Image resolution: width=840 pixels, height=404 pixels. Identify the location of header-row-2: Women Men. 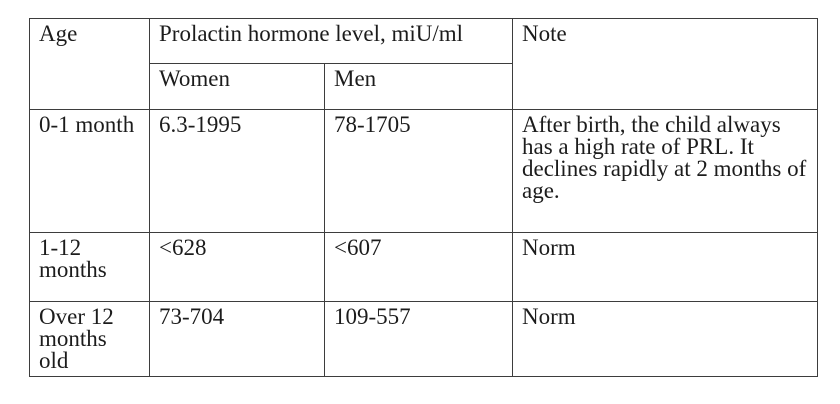
(424, 86).